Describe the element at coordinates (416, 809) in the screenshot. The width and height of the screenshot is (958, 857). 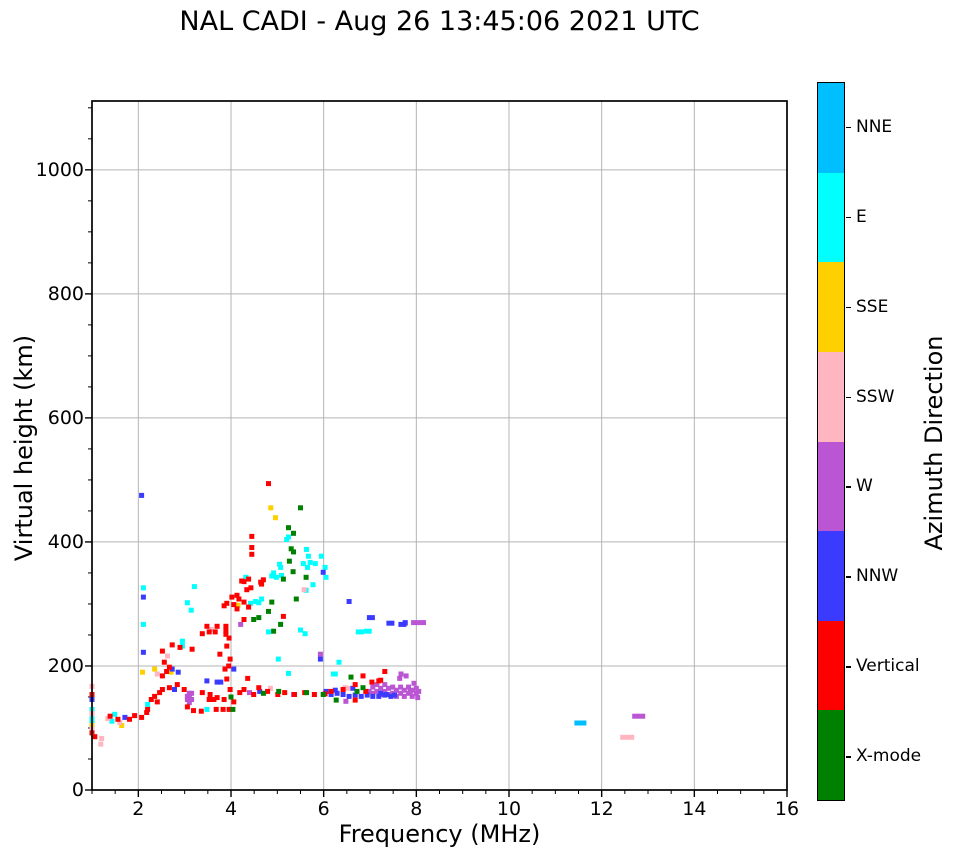
I see `x-tick-label: 8` at that location.